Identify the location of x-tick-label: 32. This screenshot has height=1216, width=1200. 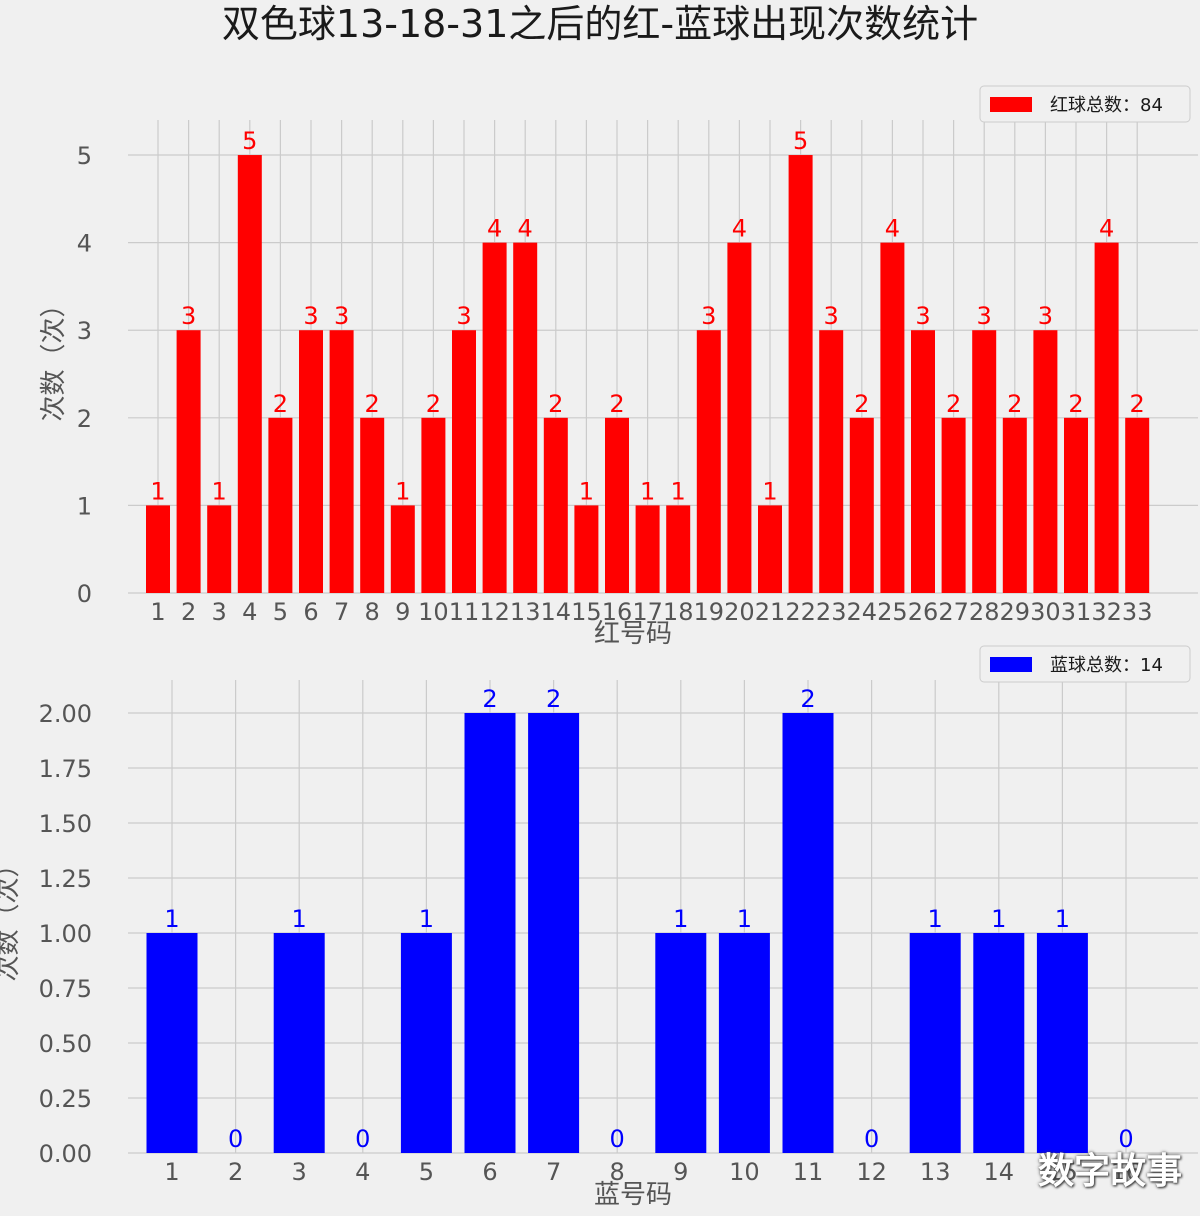
(1106, 612).